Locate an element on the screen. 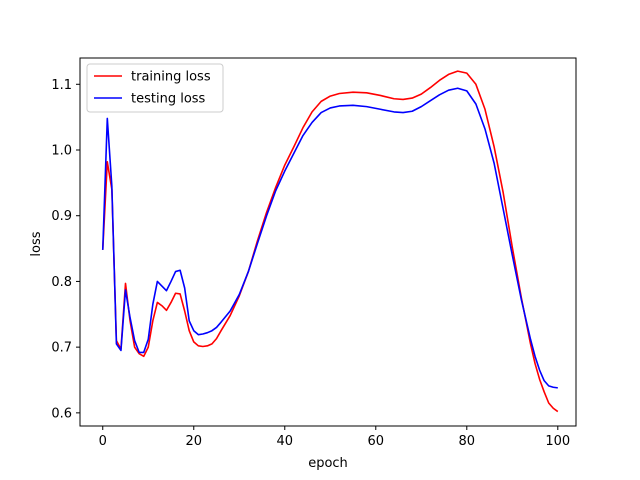  x-tick-label: 60 is located at coordinates (376, 441).